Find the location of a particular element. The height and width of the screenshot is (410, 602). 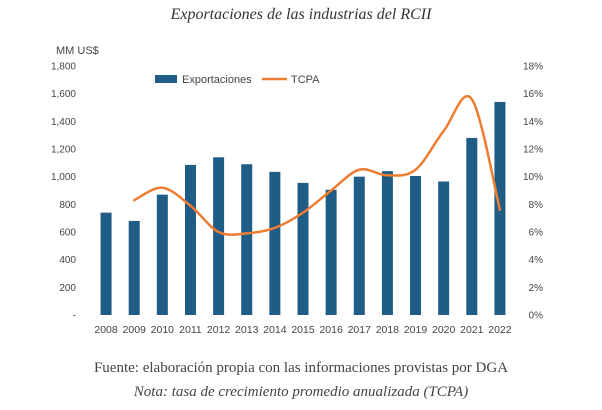

bar-2011 is located at coordinates (190, 239).